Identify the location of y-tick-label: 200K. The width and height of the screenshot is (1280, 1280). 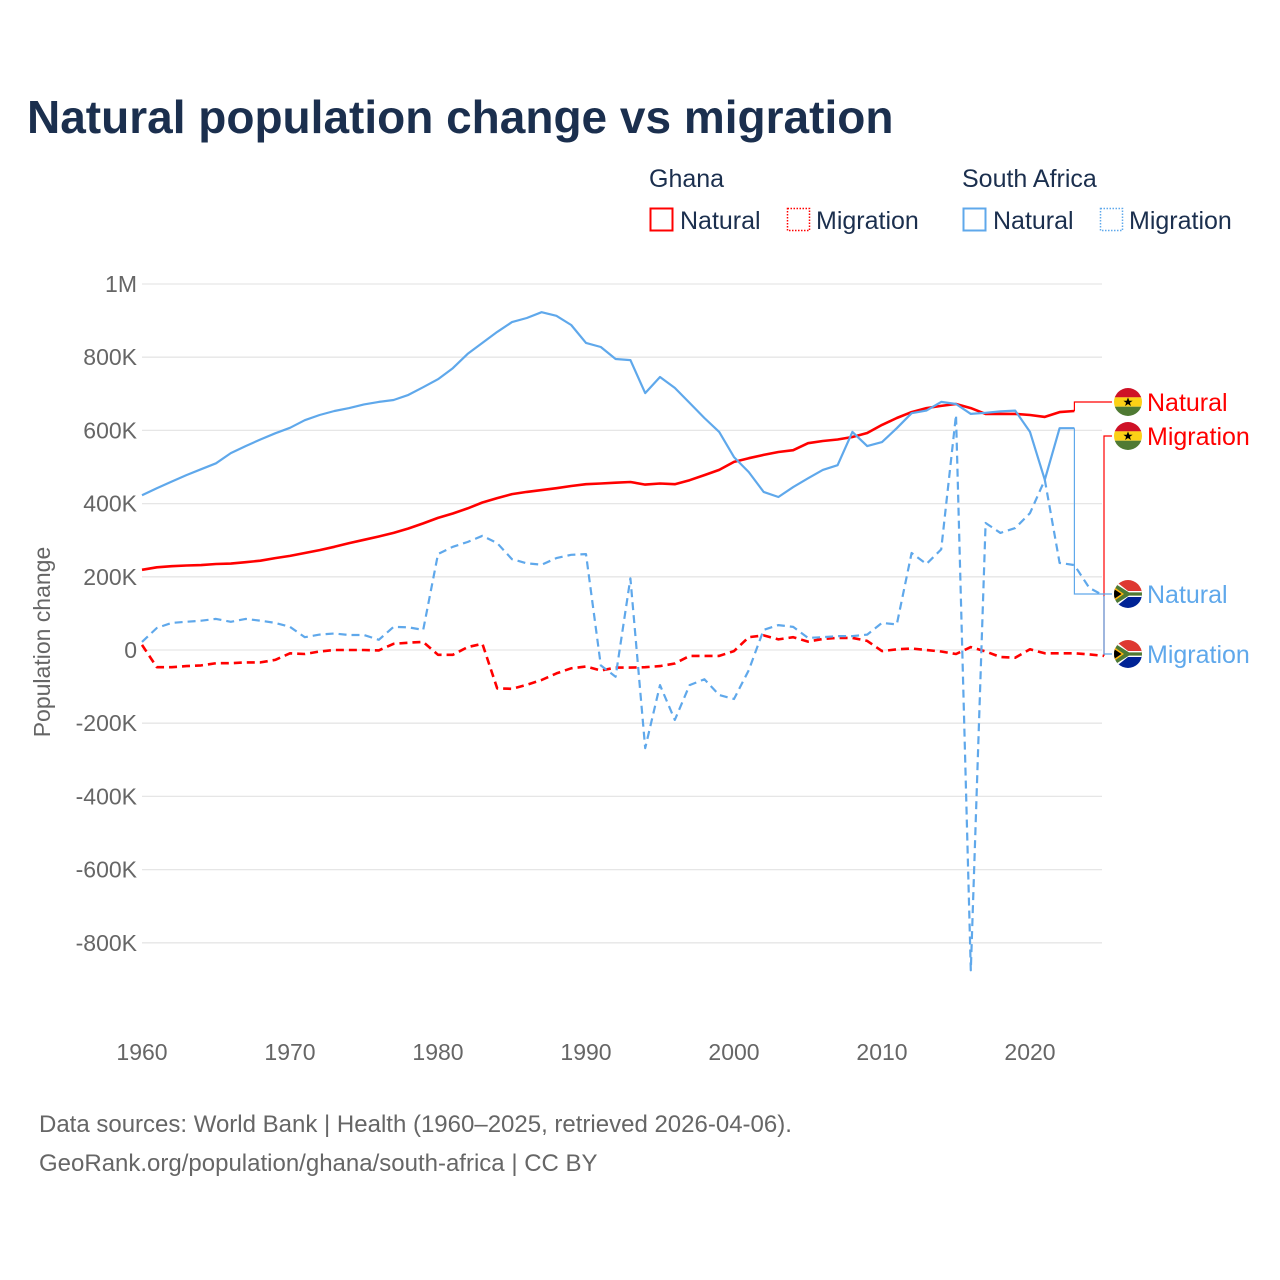
(110, 577).